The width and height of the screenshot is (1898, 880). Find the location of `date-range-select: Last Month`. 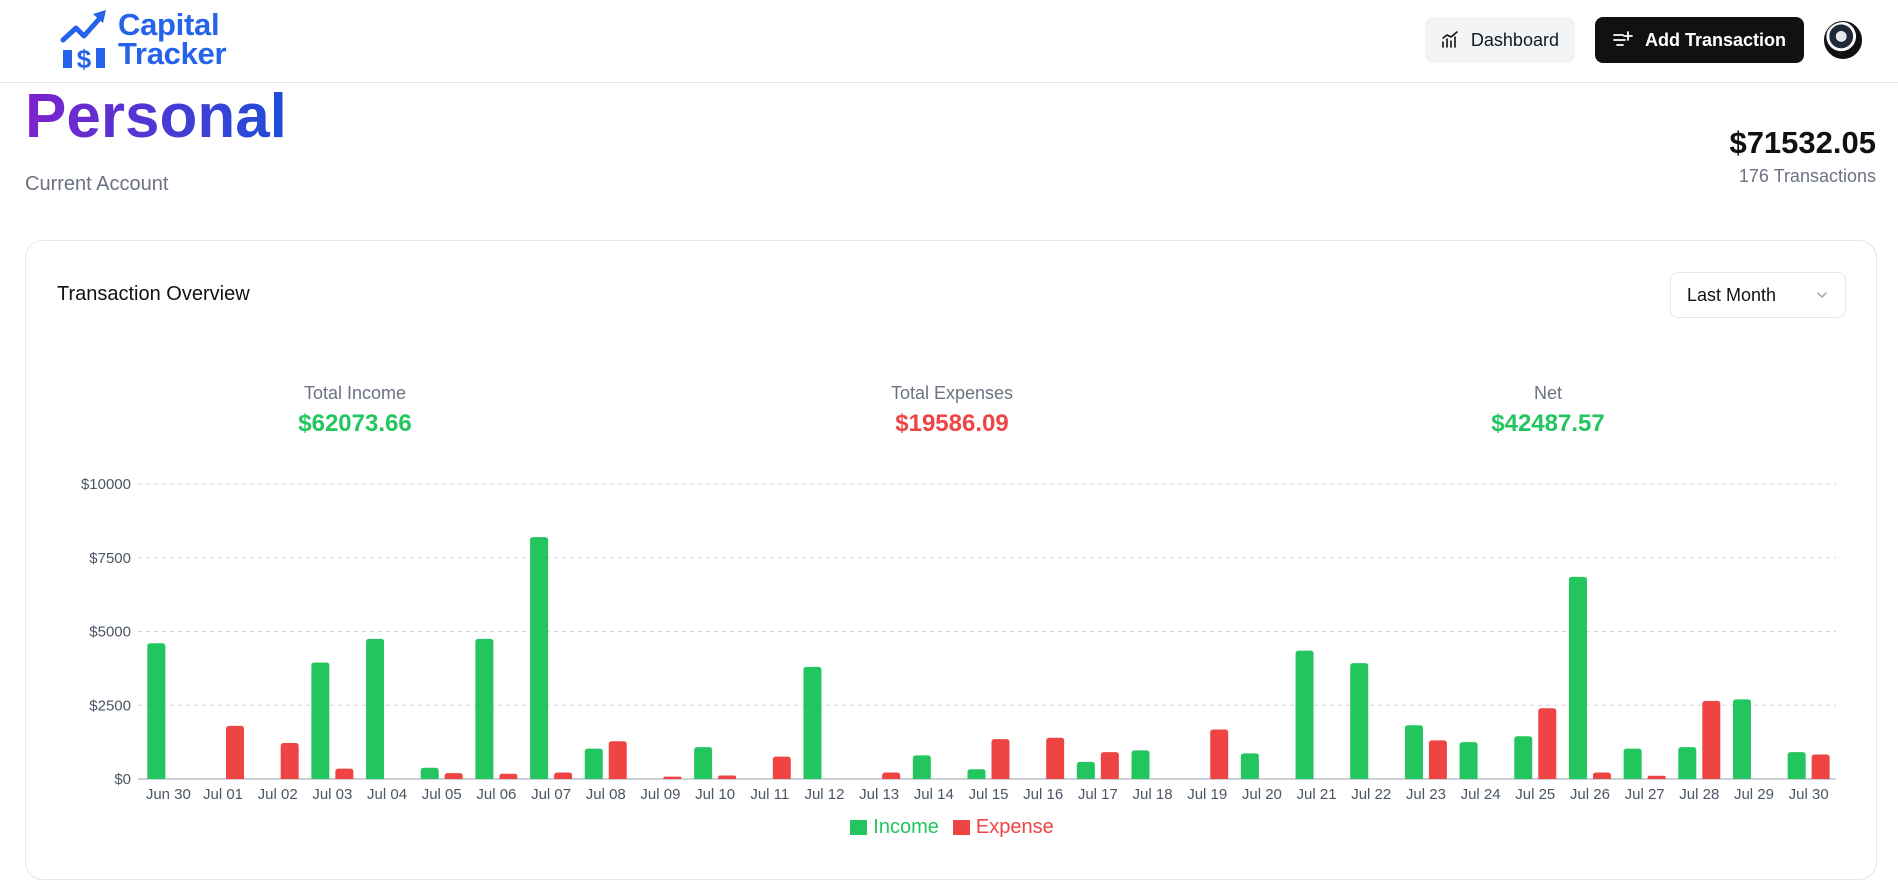

date-range-select: Last Month is located at coordinates (1758, 295).